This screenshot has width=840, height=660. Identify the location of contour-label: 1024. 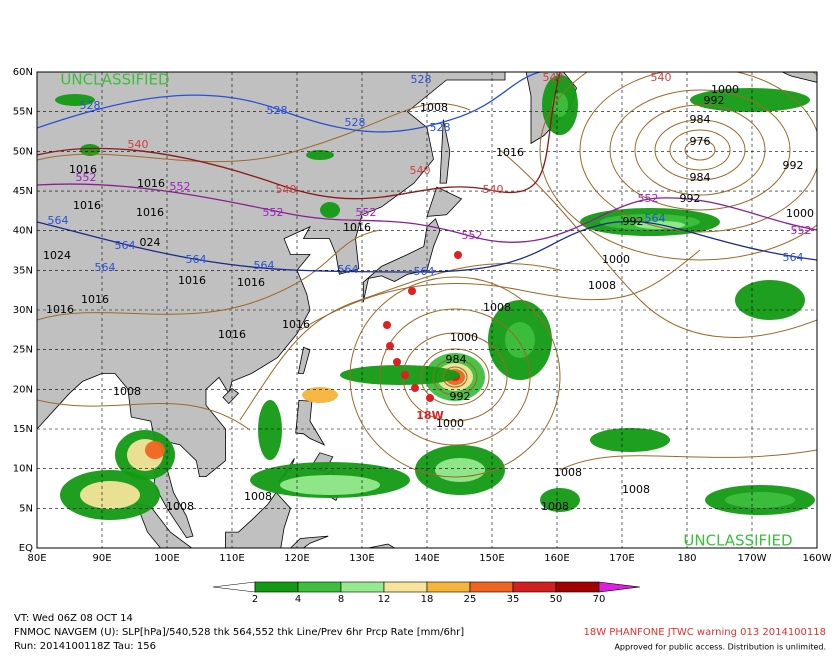
(57, 255).